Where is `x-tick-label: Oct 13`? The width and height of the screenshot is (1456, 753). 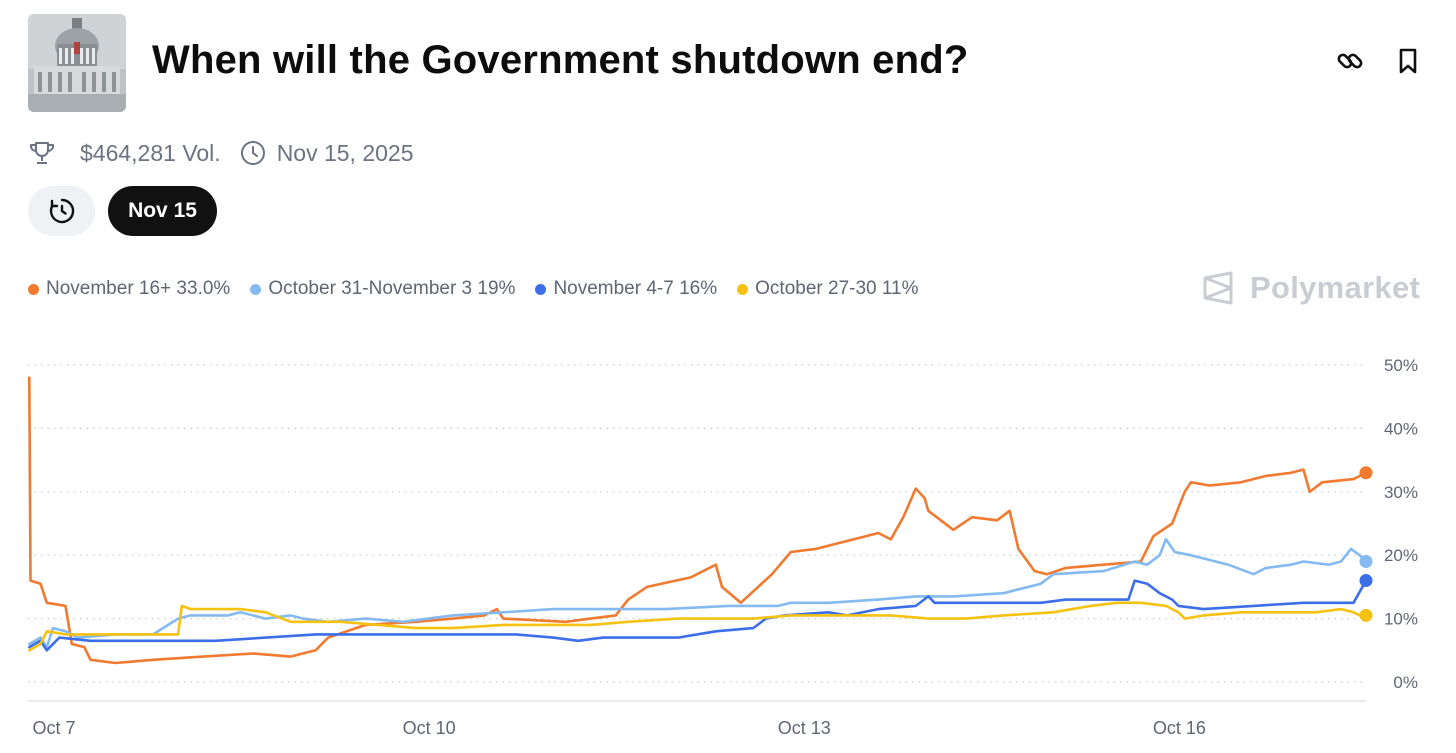
x-tick-label: Oct 13 is located at coordinates (804, 728).